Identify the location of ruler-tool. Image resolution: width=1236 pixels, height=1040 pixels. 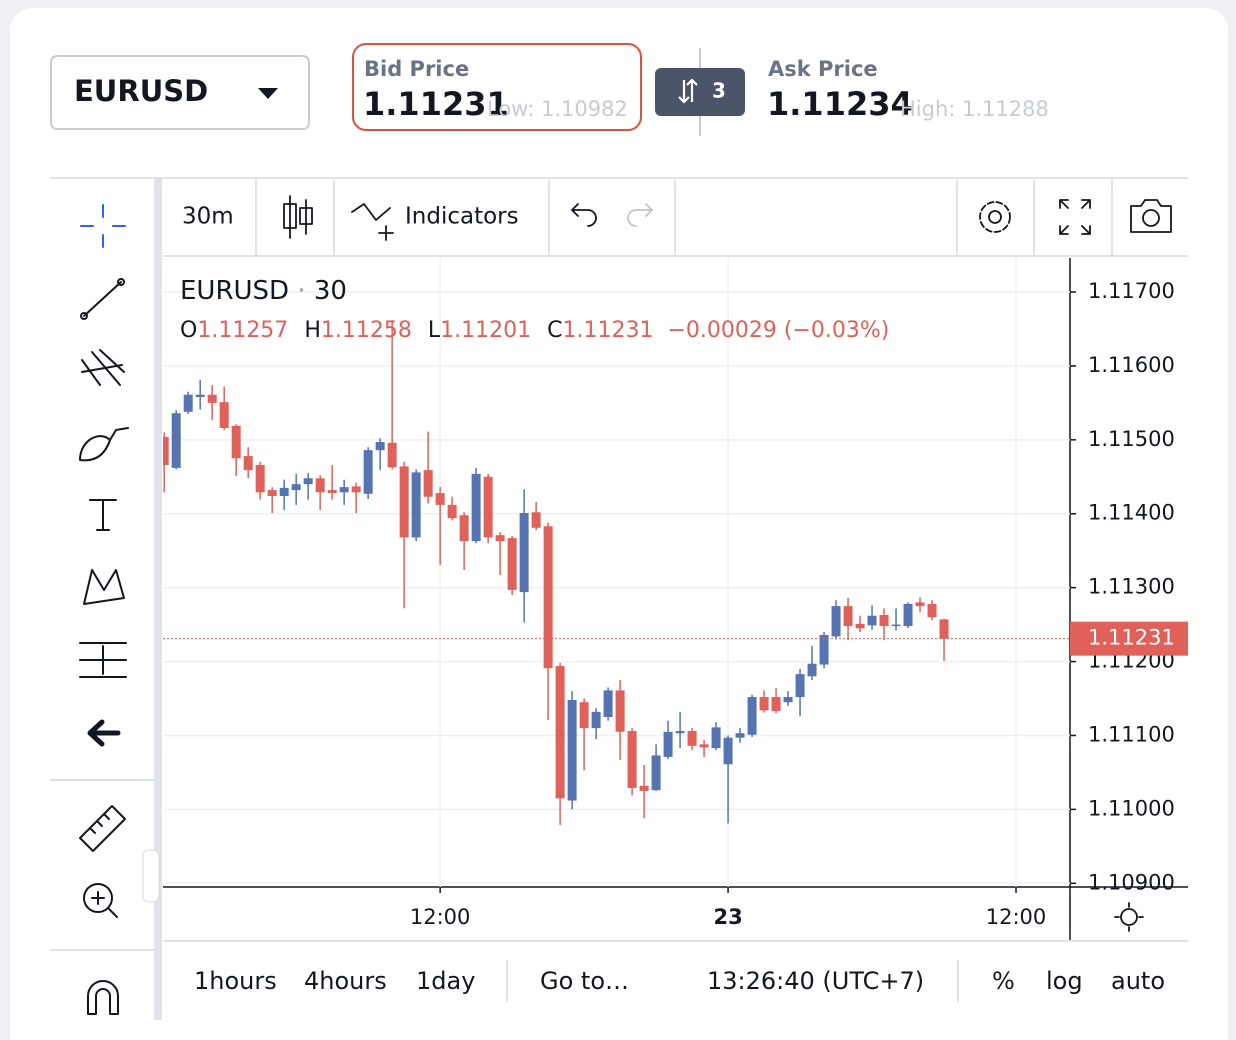
(102, 828).